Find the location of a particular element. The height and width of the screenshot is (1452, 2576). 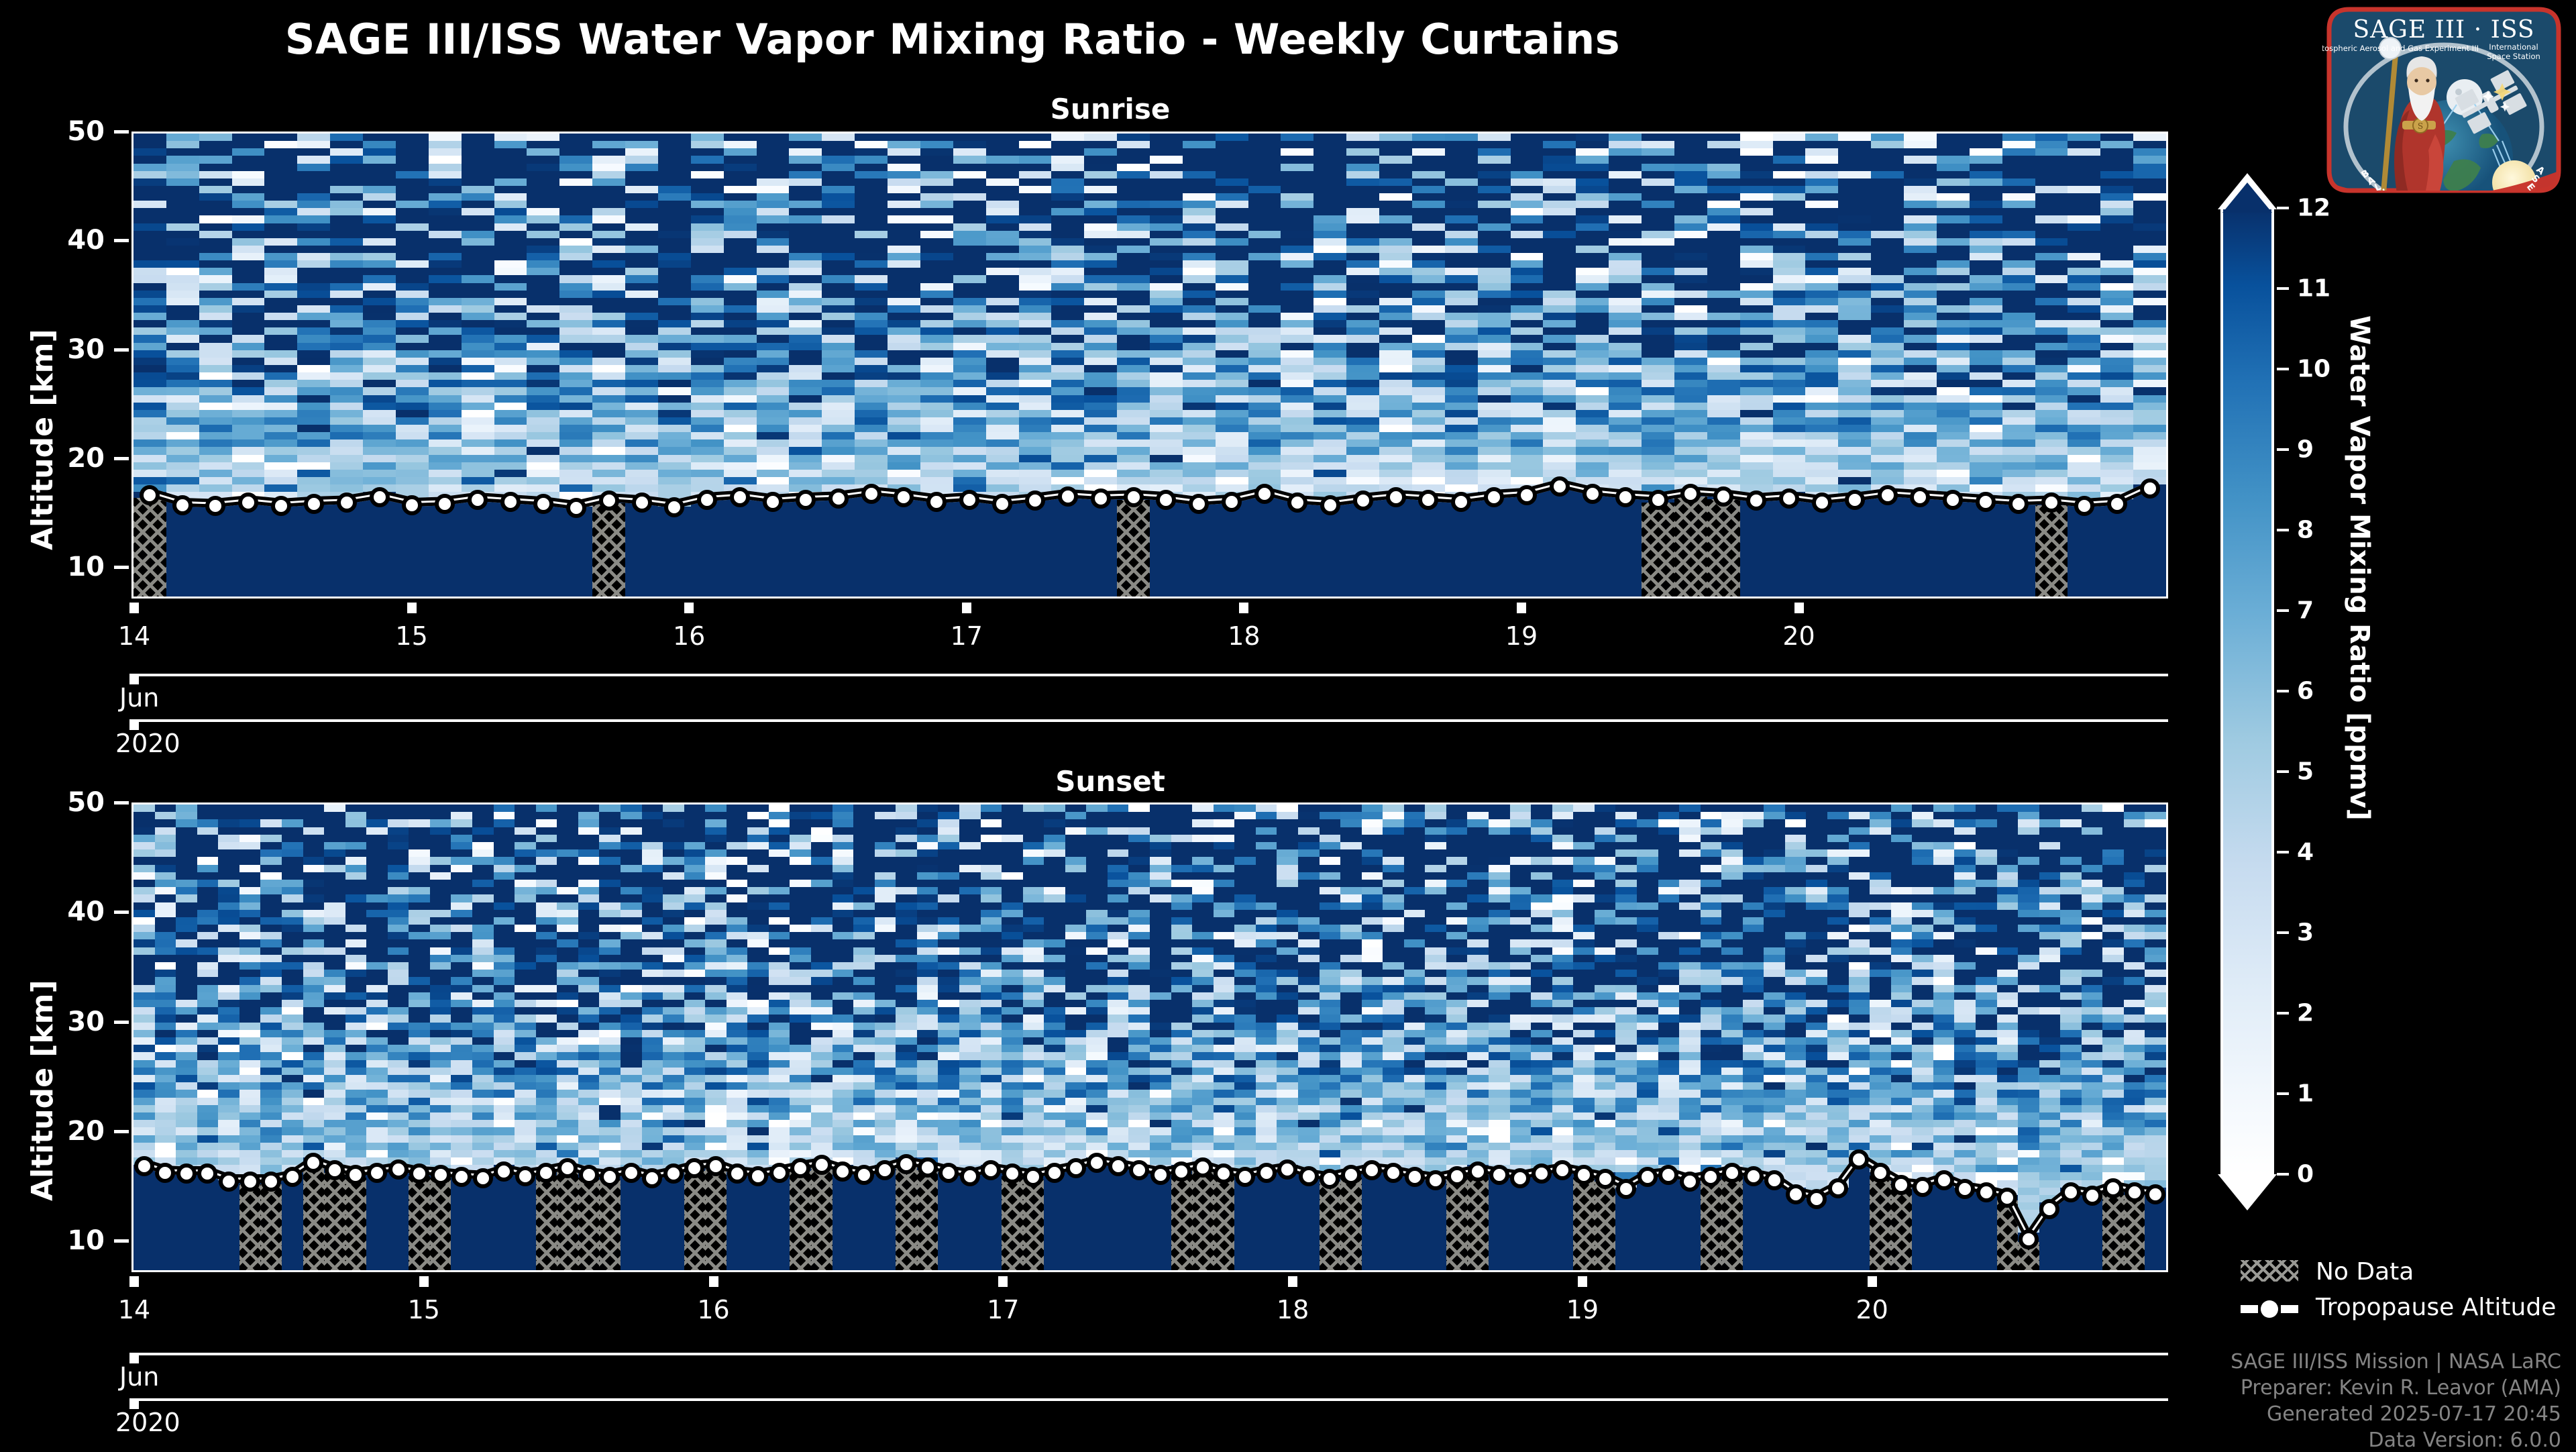

y-tick-label: 30 is located at coordinates (68, 349).